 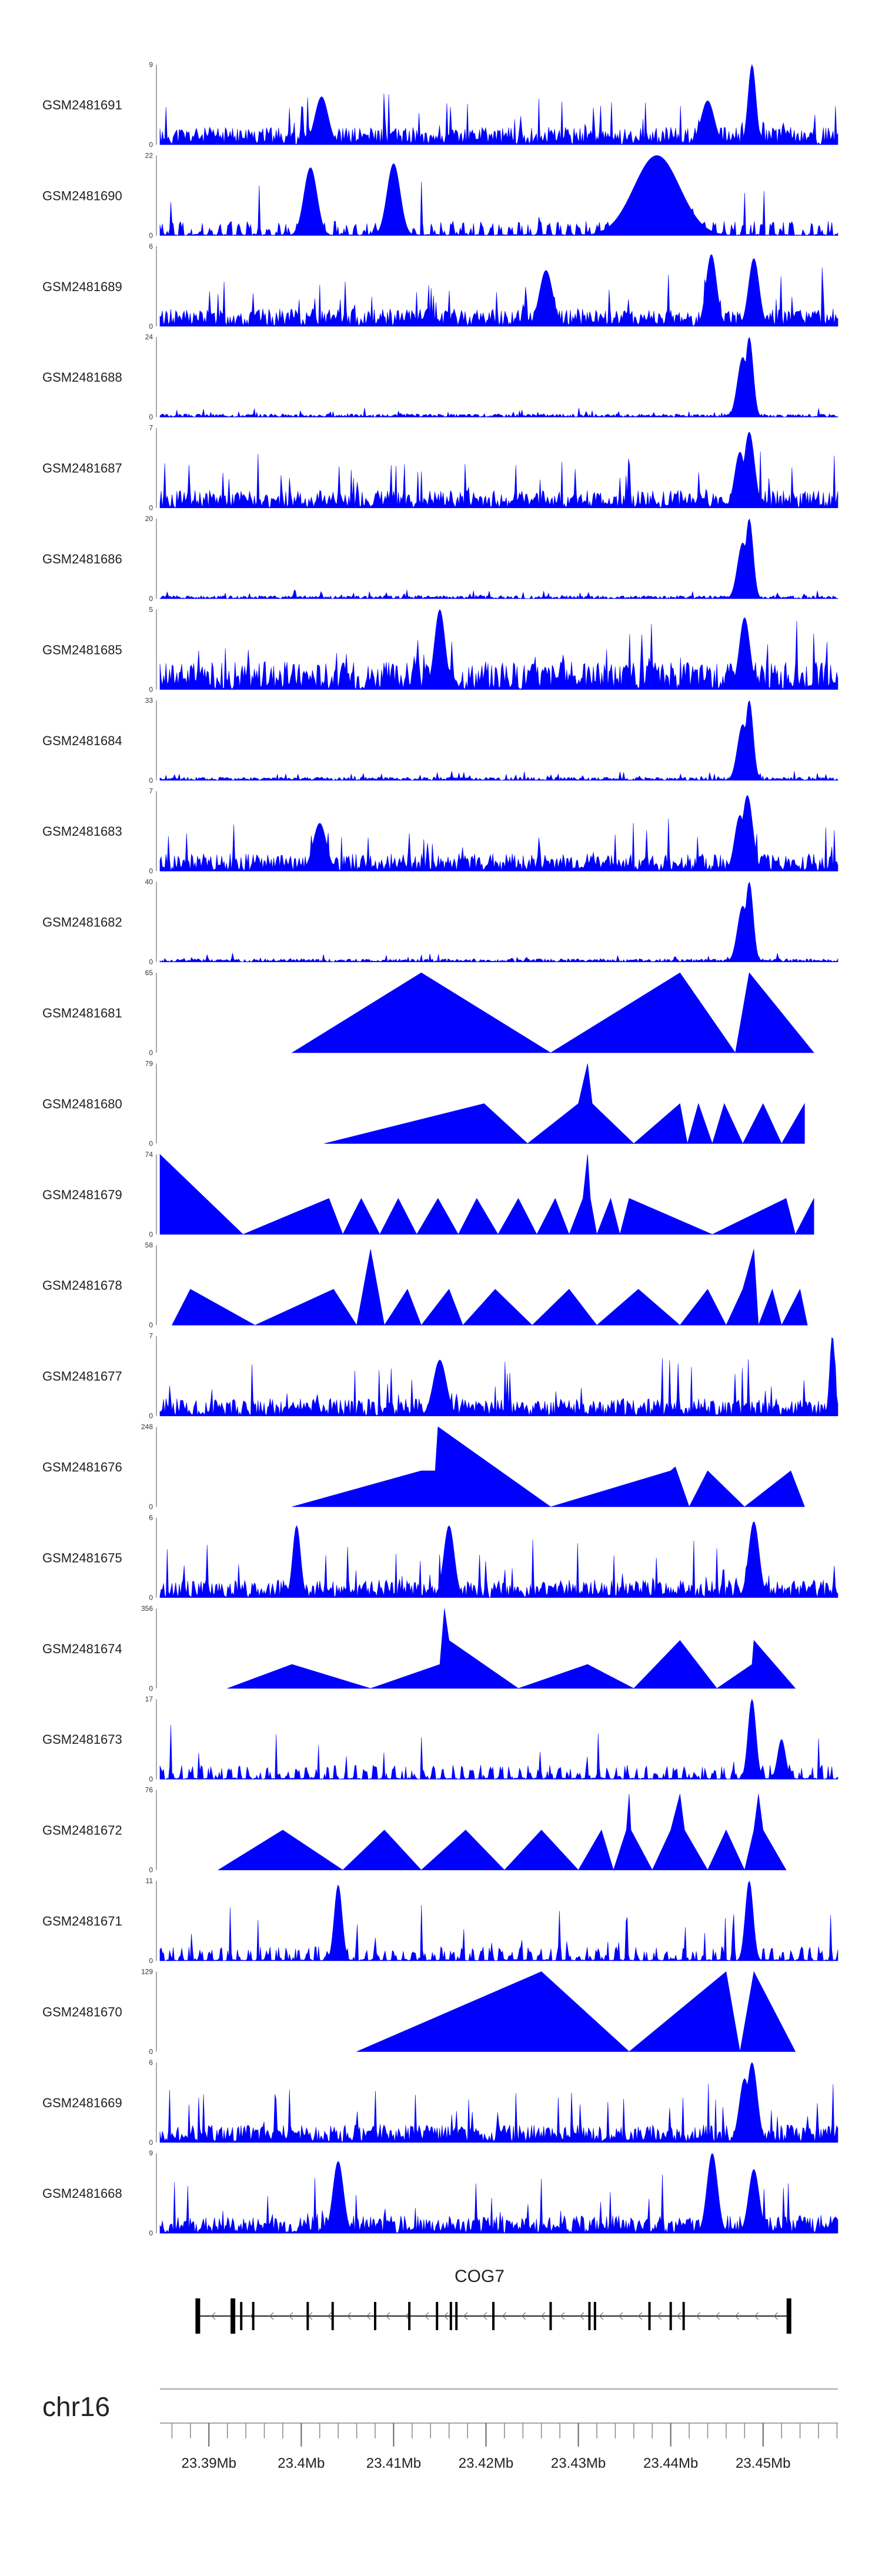 I want to click on y-max-label: 356, so click(x=147, y=1608).